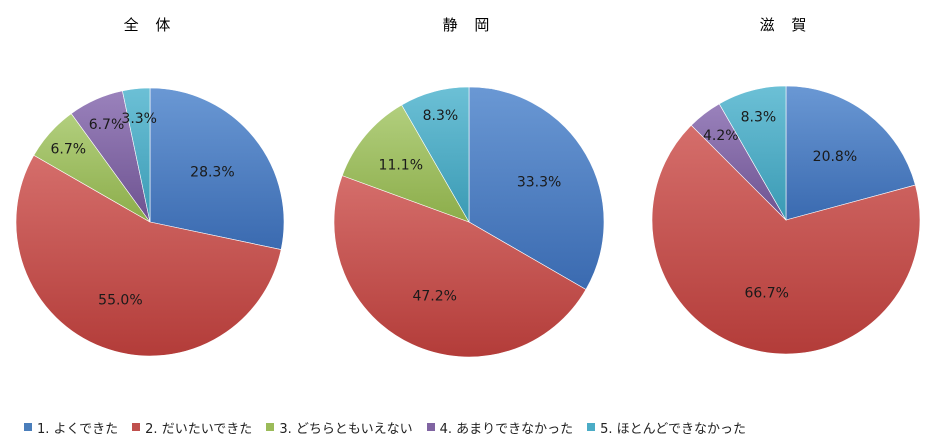 This screenshot has height=447, width=940. Describe the element at coordinates (673, 429) in the screenshot. I see `legend-label: 5. ほとんどできなかった` at that location.